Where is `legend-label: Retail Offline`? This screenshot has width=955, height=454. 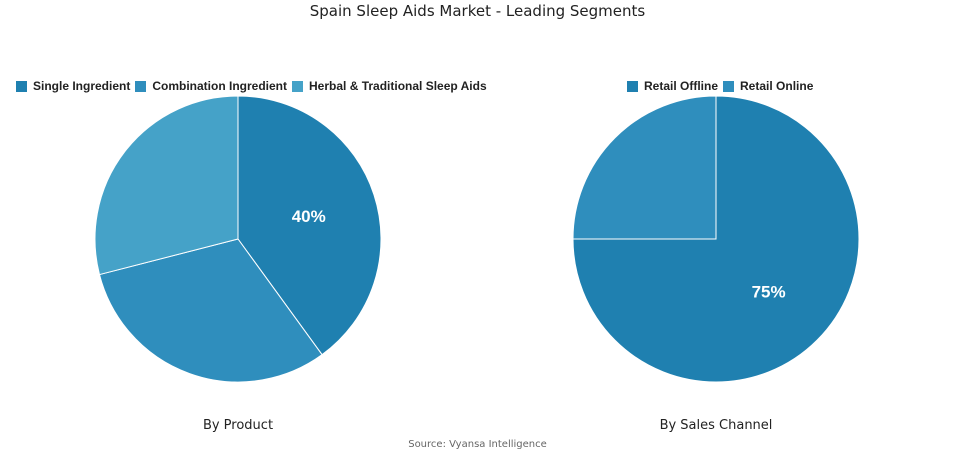
legend-label: Retail Offline is located at coordinates (681, 86).